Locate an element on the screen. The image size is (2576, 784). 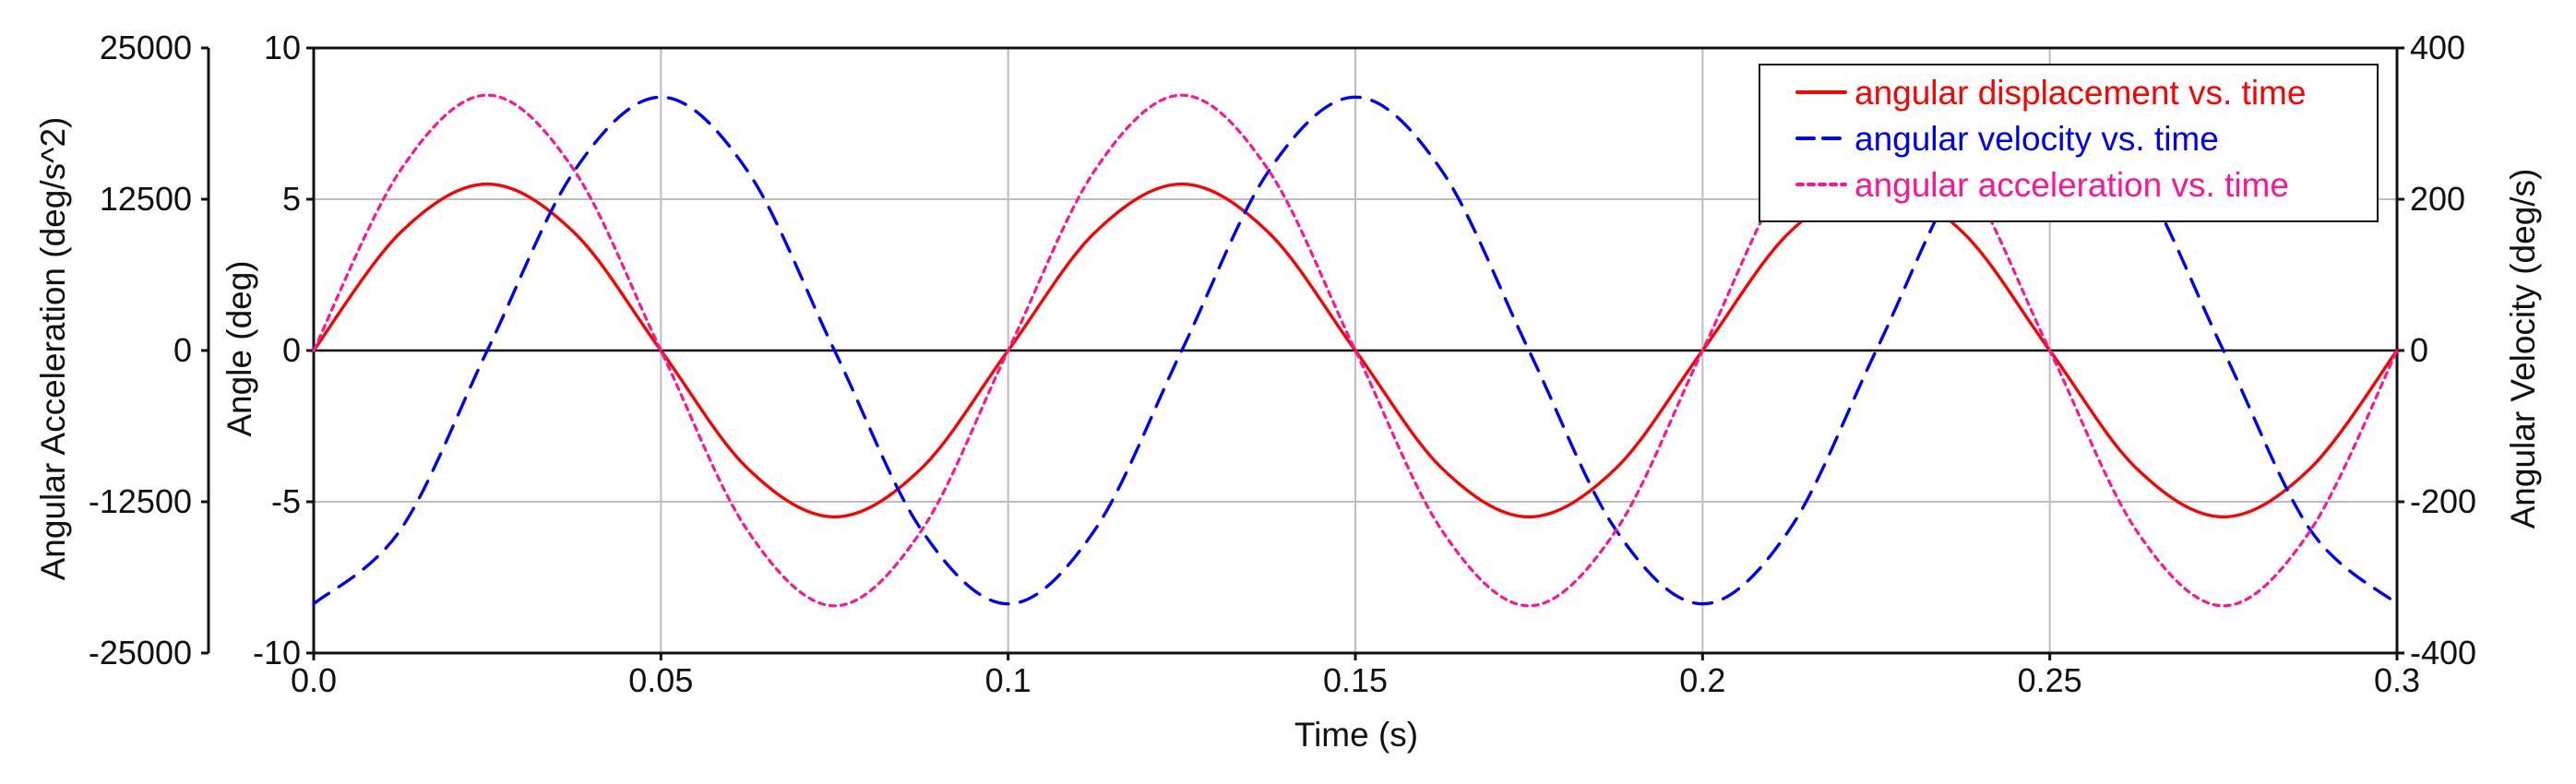
x-axis-tick-label: 0.2 is located at coordinates (1702, 680).